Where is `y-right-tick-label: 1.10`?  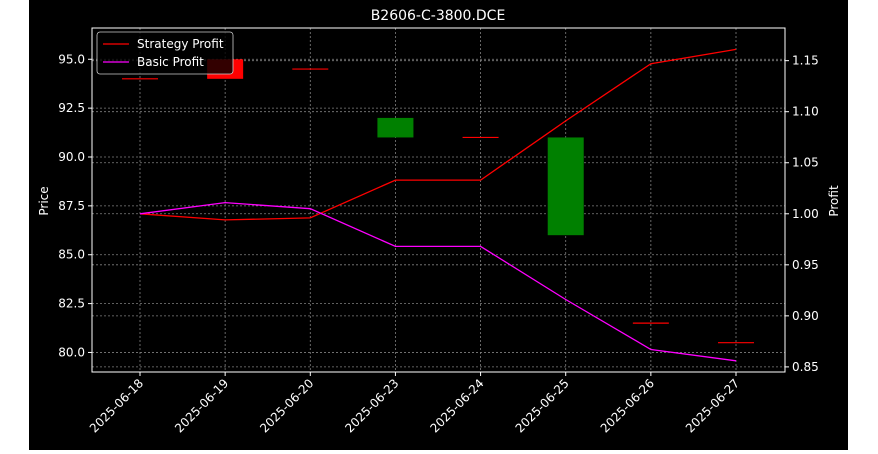
y-right-tick-label: 1.10 is located at coordinates (805, 112).